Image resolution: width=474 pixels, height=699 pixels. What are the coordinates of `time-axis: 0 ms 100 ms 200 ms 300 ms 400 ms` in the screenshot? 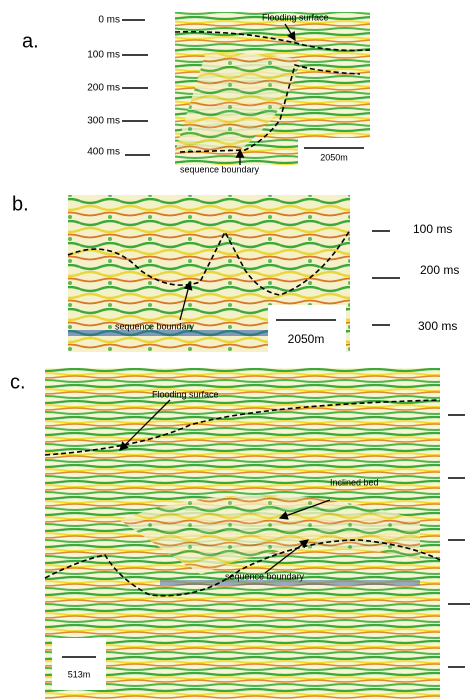 It's located at (118, 86).